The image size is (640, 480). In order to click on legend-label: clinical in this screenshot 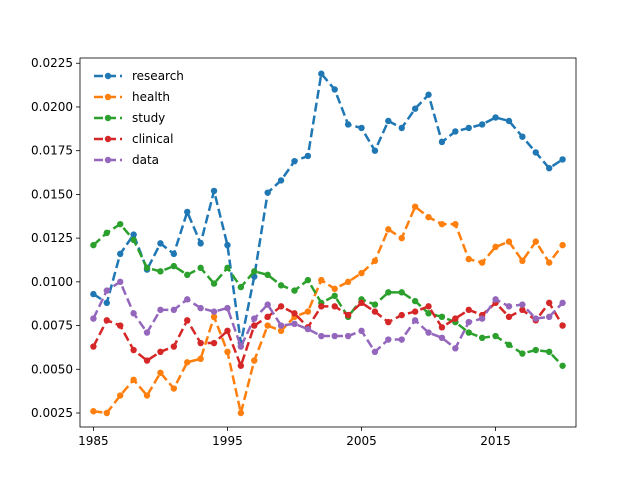, I will do `click(153, 139)`.